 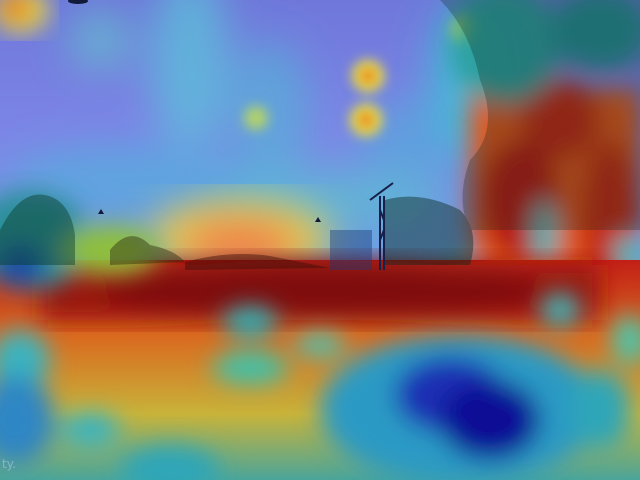 I want to click on left-trees-heat, so click(x=80, y=240).